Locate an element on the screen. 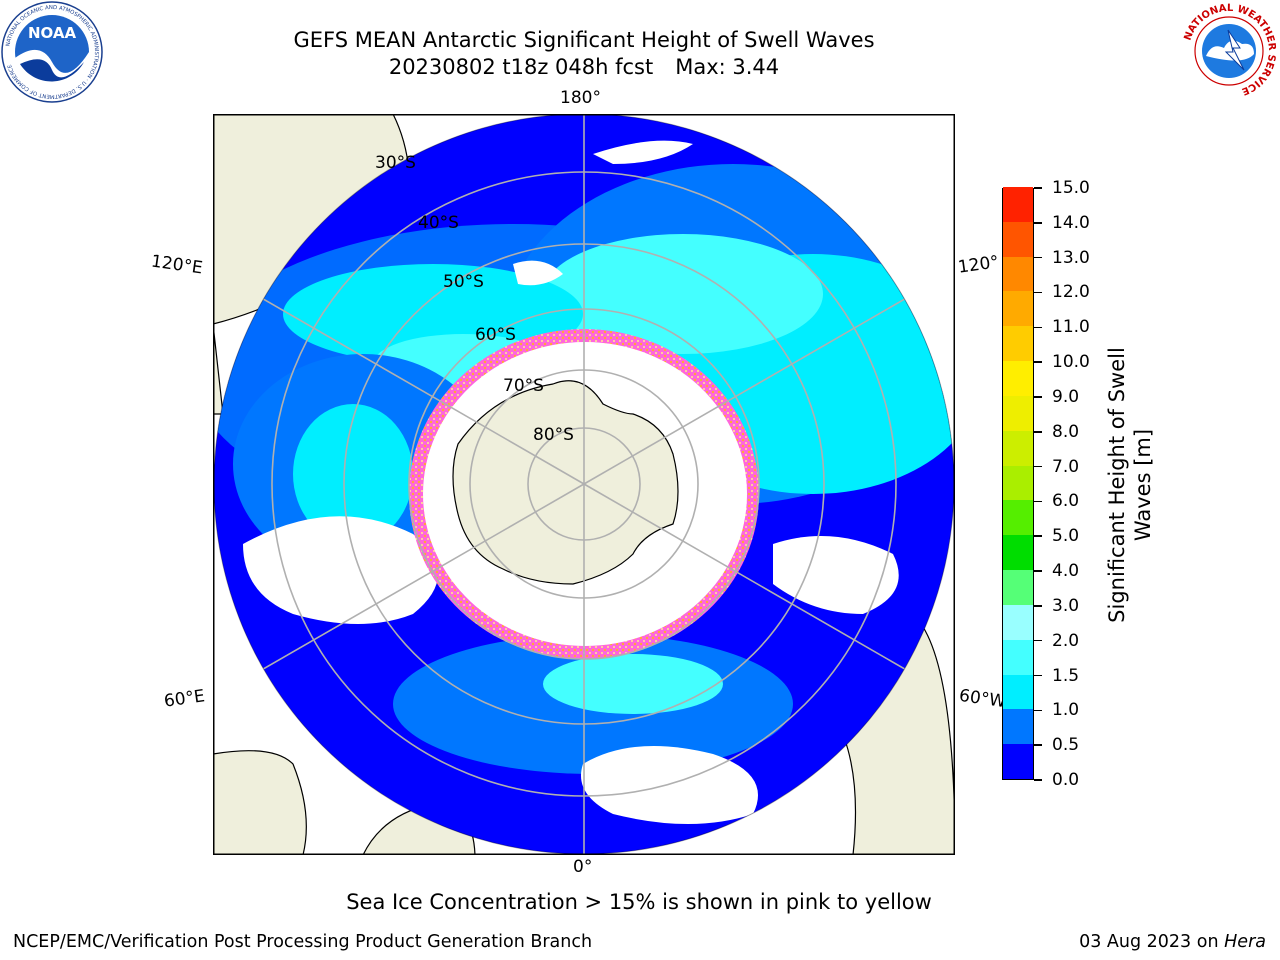 Image resolution: width=1280 pixels, height=960 pixels. colorbar-tick-label: 11.0 is located at coordinates (1071, 327).